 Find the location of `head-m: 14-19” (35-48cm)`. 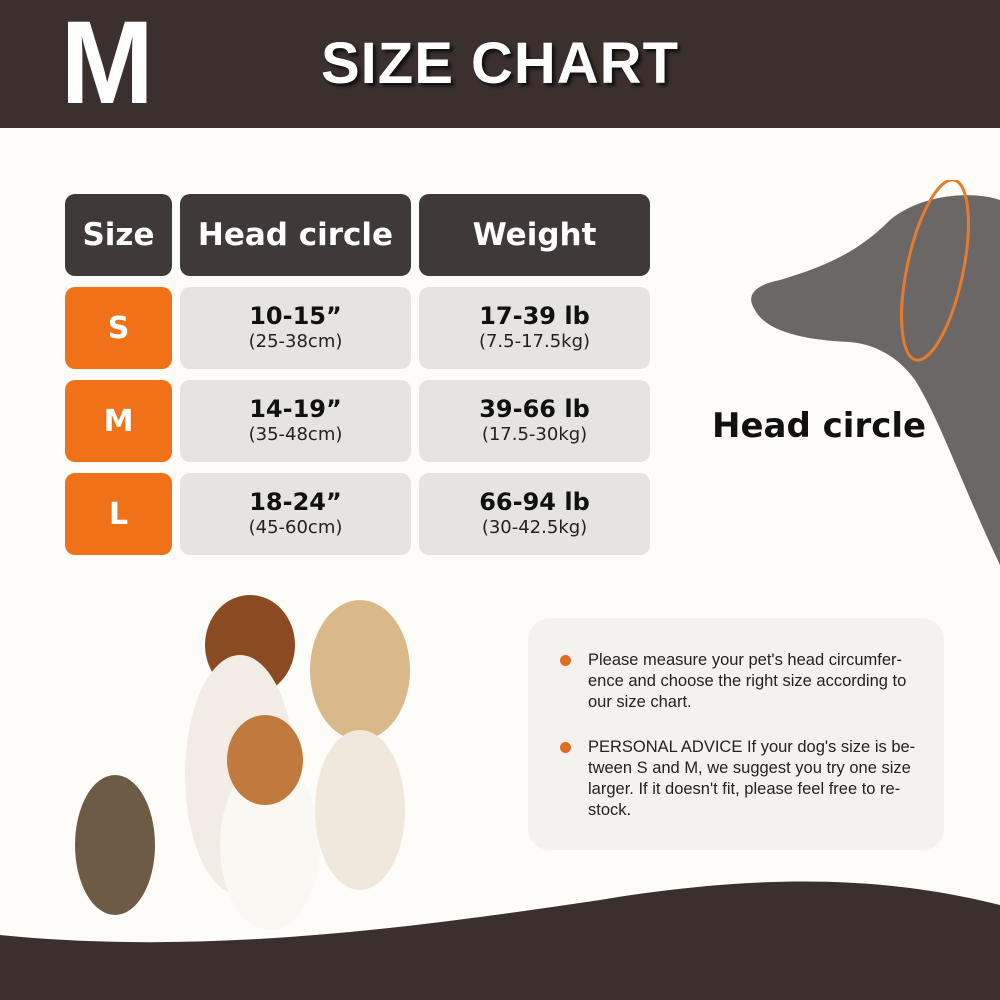

head-m: 14-19” (35-48cm) is located at coordinates (295, 421).